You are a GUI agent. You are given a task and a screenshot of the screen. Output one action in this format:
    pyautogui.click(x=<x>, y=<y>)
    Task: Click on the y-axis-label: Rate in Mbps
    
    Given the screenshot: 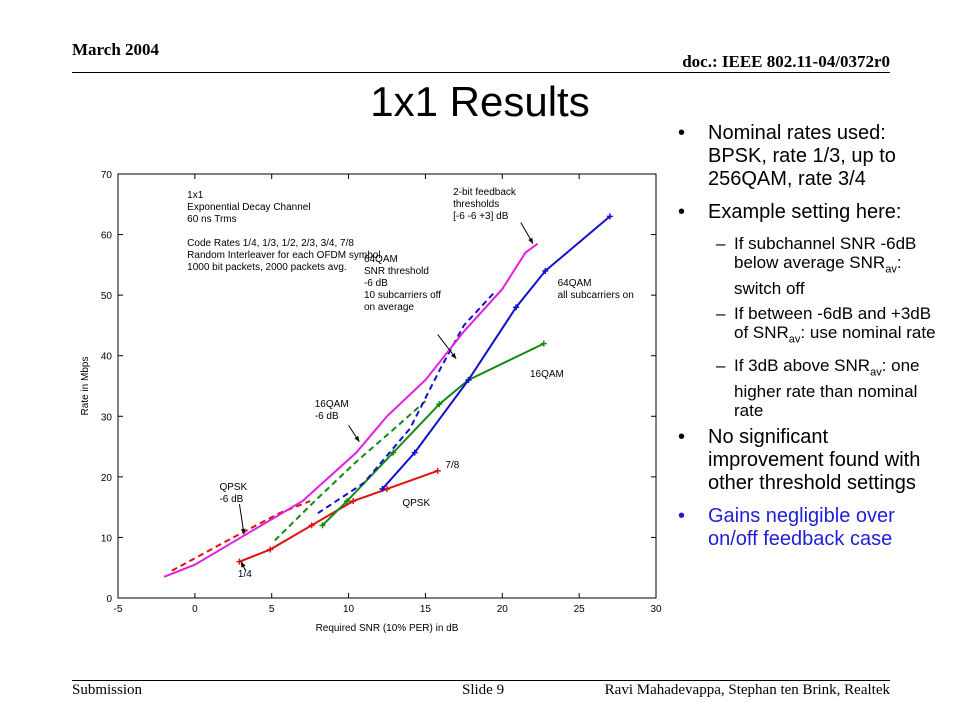 What is the action you would take?
    pyautogui.click(x=85, y=386)
    